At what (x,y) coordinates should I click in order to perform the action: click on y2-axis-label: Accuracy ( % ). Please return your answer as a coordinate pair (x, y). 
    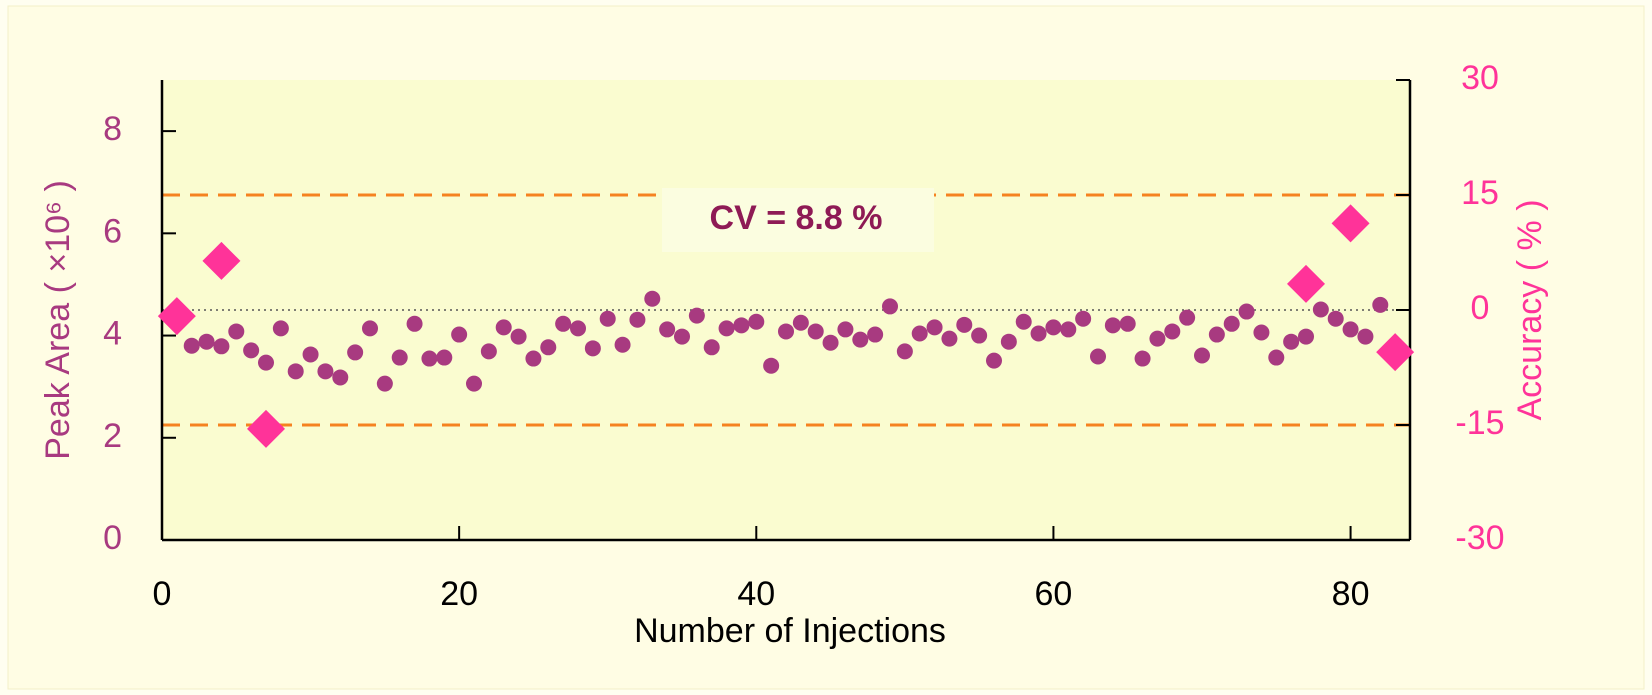
    Looking at the image, I should click on (1530, 309).